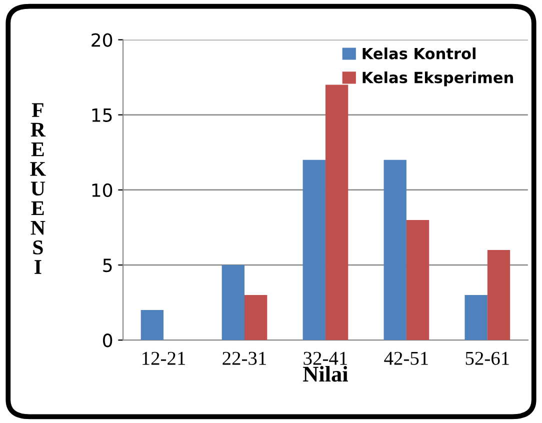 The height and width of the screenshot is (423, 542). What do you see at coordinates (325, 374) in the screenshot?
I see `x-axis-title: Nilai` at bounding box center [325, 374].